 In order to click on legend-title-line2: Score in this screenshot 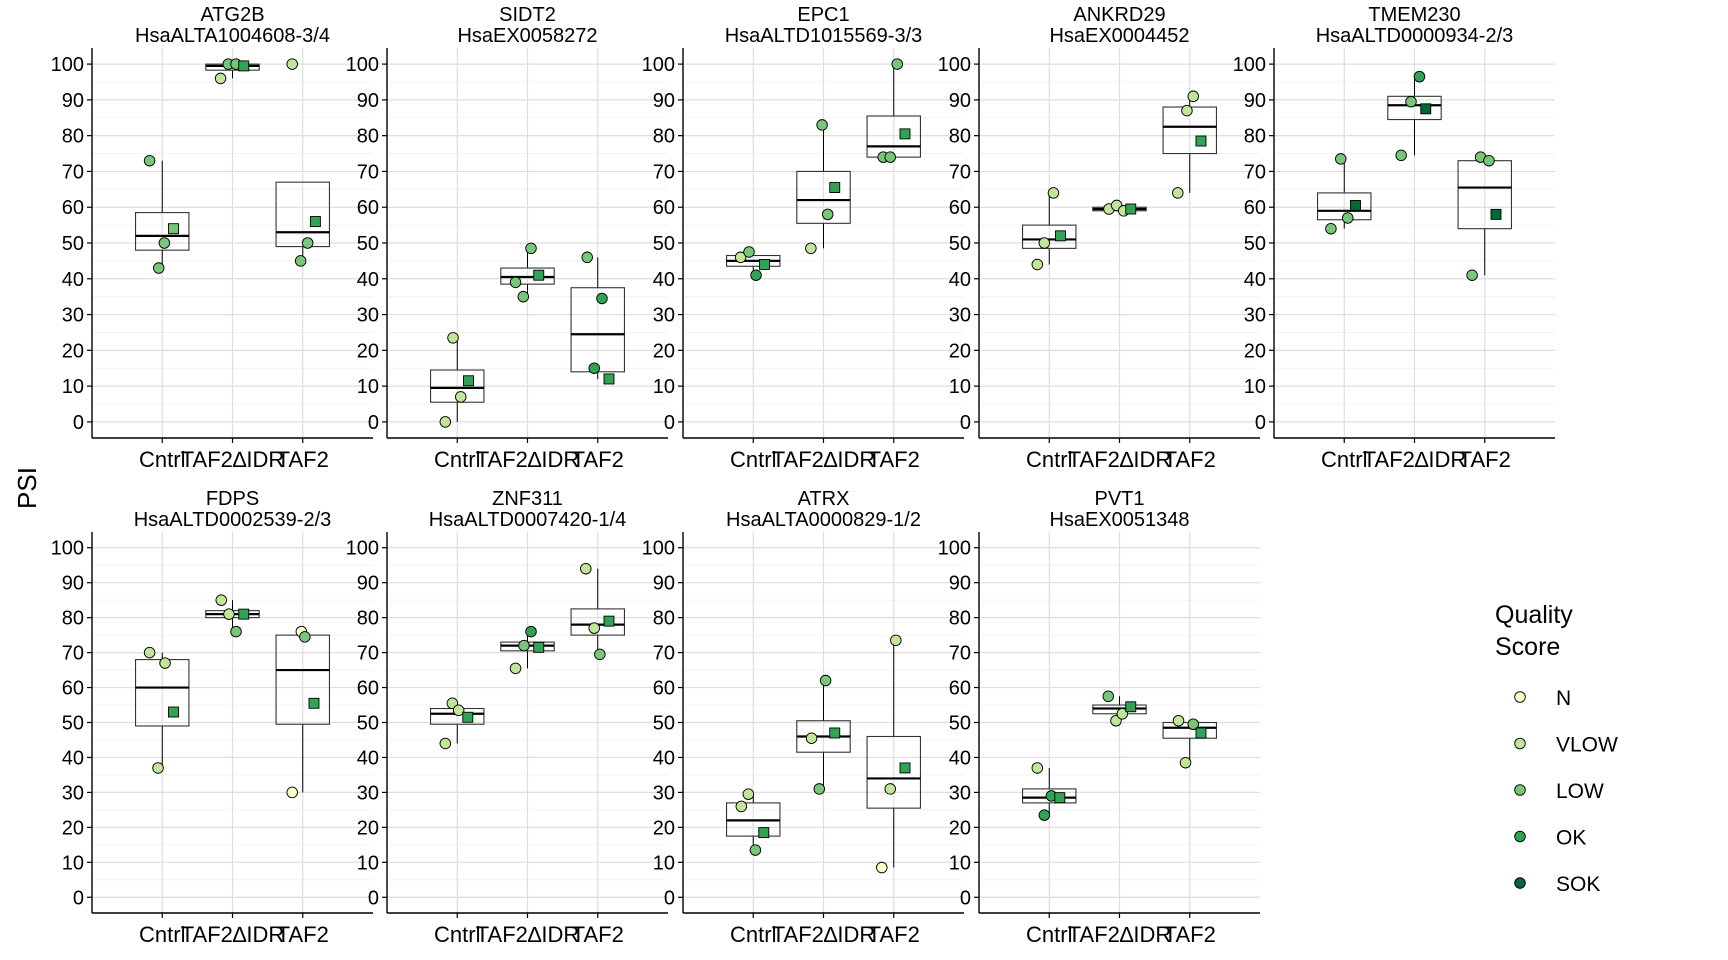, I will do `click(1527, 647)`.